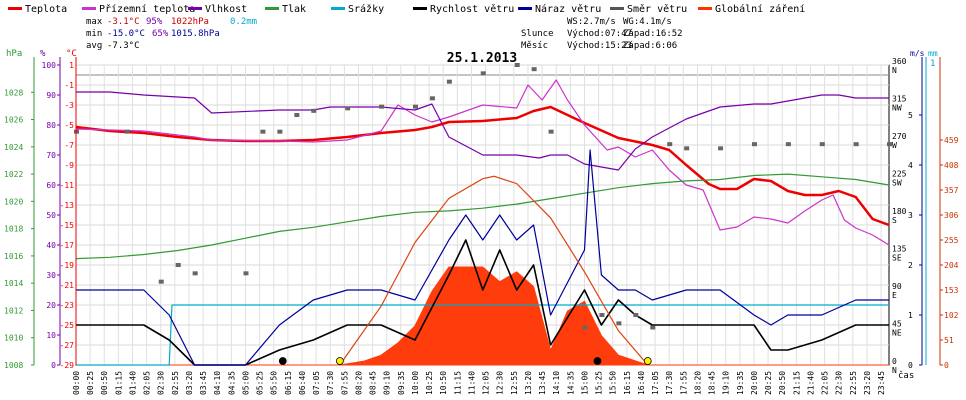 Image resolution: width=966 pixels, height=400 pixels. Describe the element at coordinates (51, 245) in the screenshot. I see `humidity-tick-label: 40` at that location.